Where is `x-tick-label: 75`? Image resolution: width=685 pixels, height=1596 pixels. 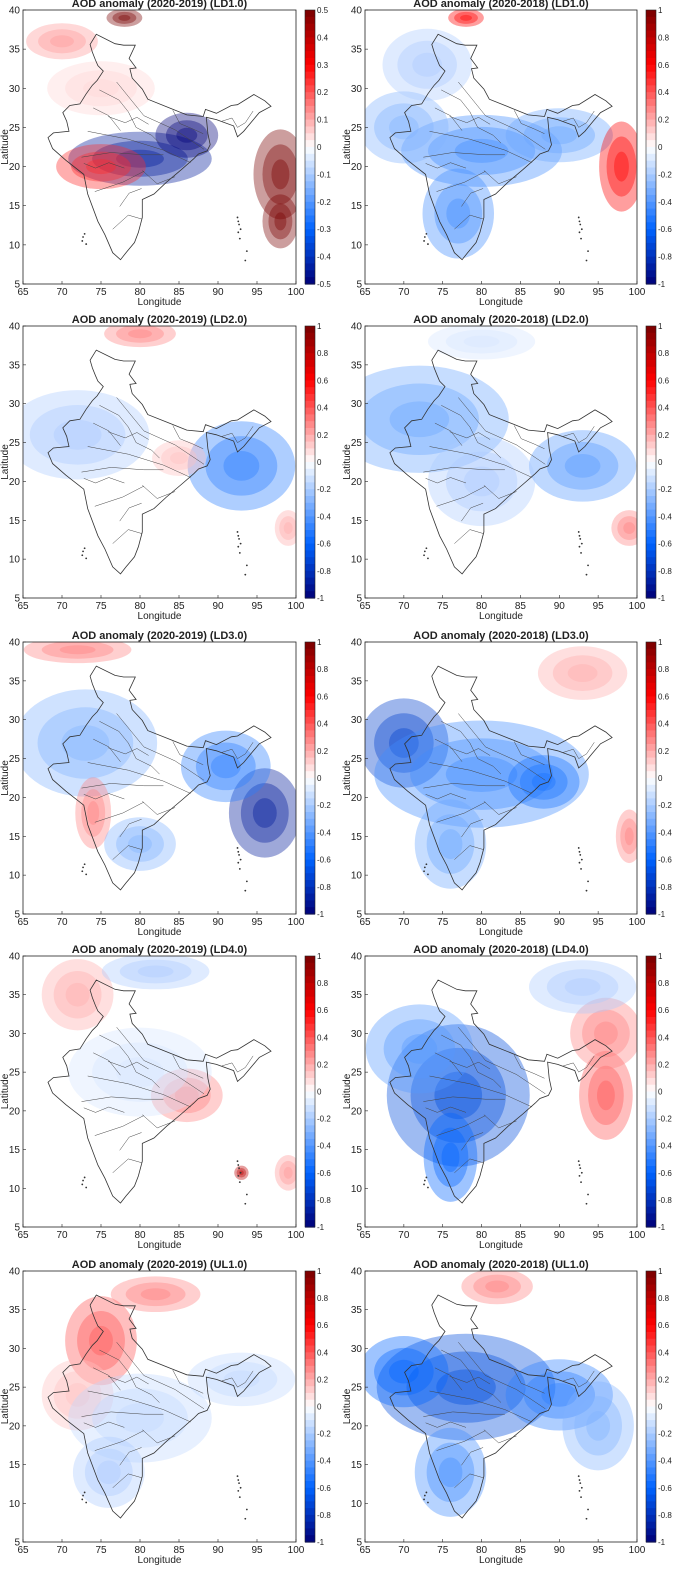
x-tick-label: 75 is located at coordinates (443, 292).